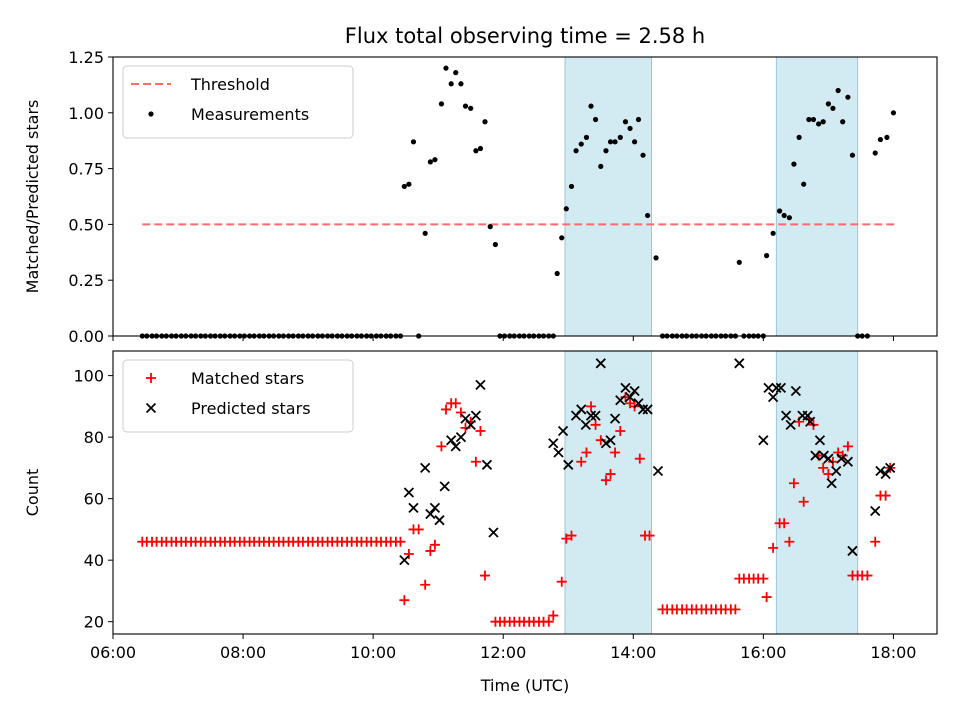 This screenshot has height=720, width=960. I want to click on legend-box, so click(238, 396).